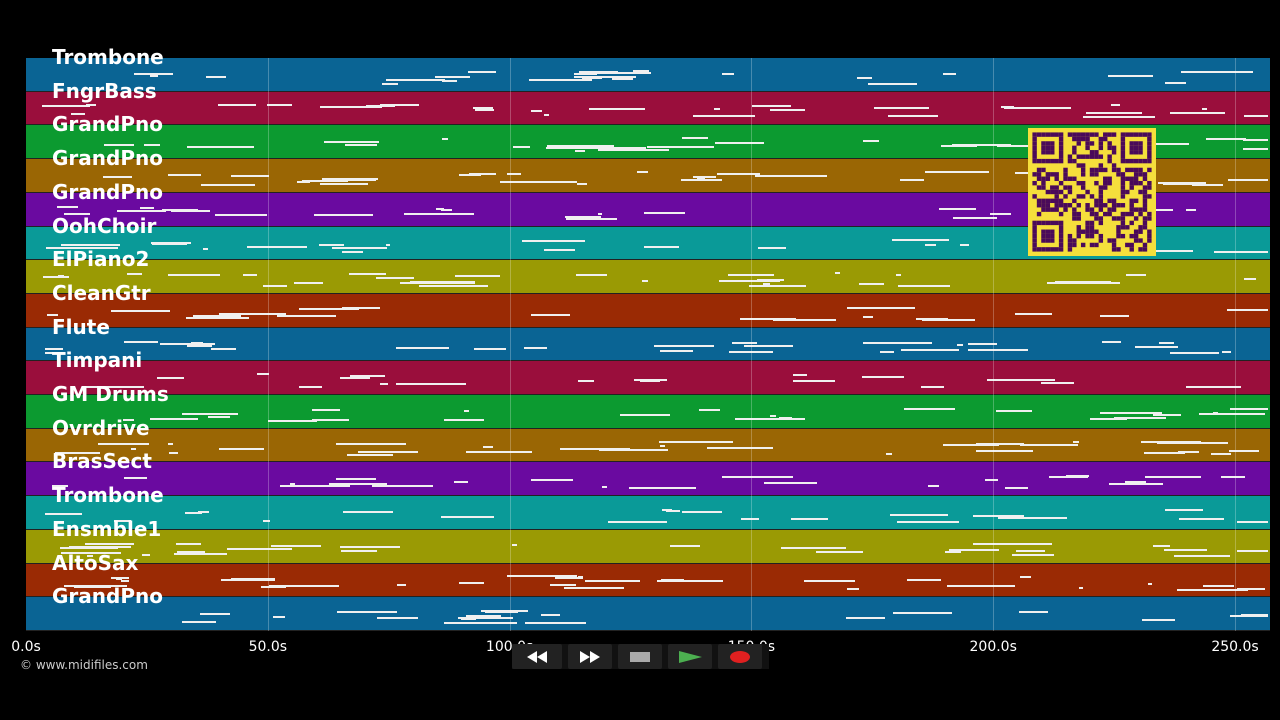 The image size is (1280, 720). I want to click on track-label: Ensmble1, so click(107, 528).